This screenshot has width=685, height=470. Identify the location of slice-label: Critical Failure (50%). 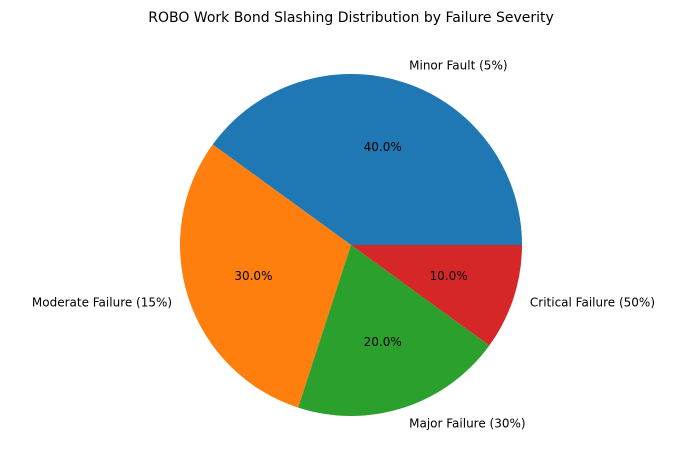
(592, 303).